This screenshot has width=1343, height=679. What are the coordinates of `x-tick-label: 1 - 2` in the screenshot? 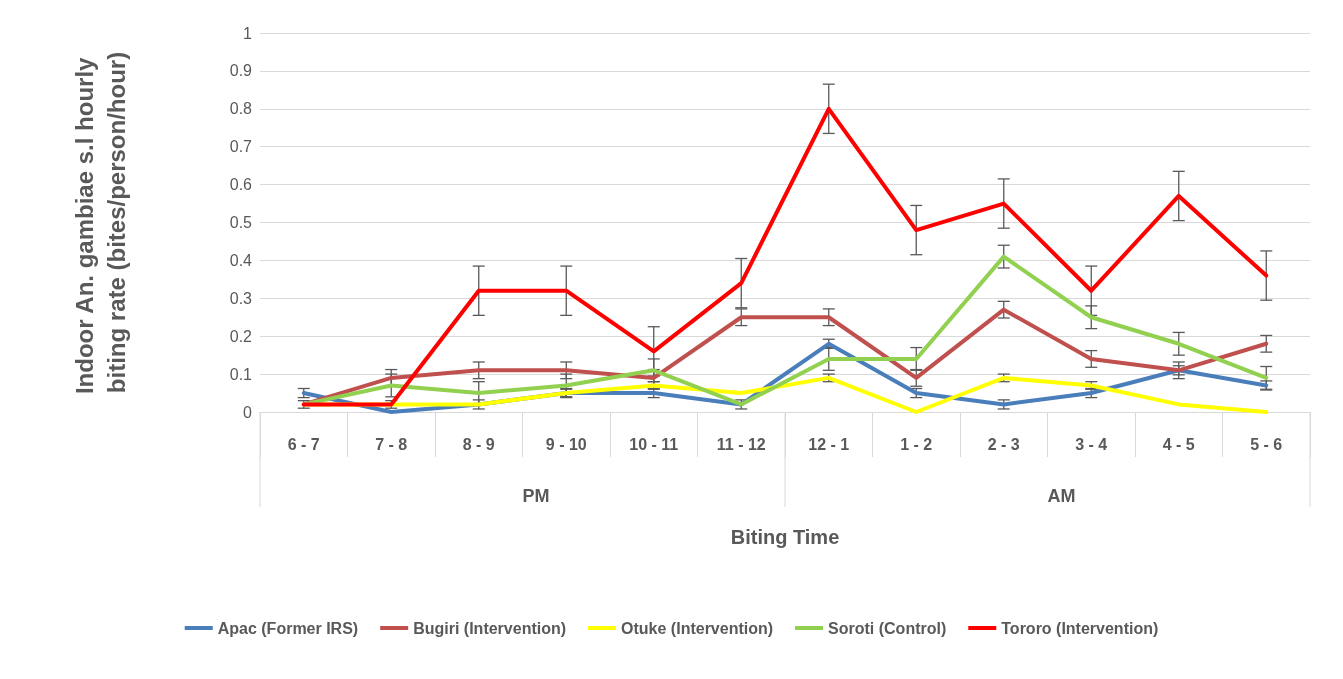 It's located at (916, 444).